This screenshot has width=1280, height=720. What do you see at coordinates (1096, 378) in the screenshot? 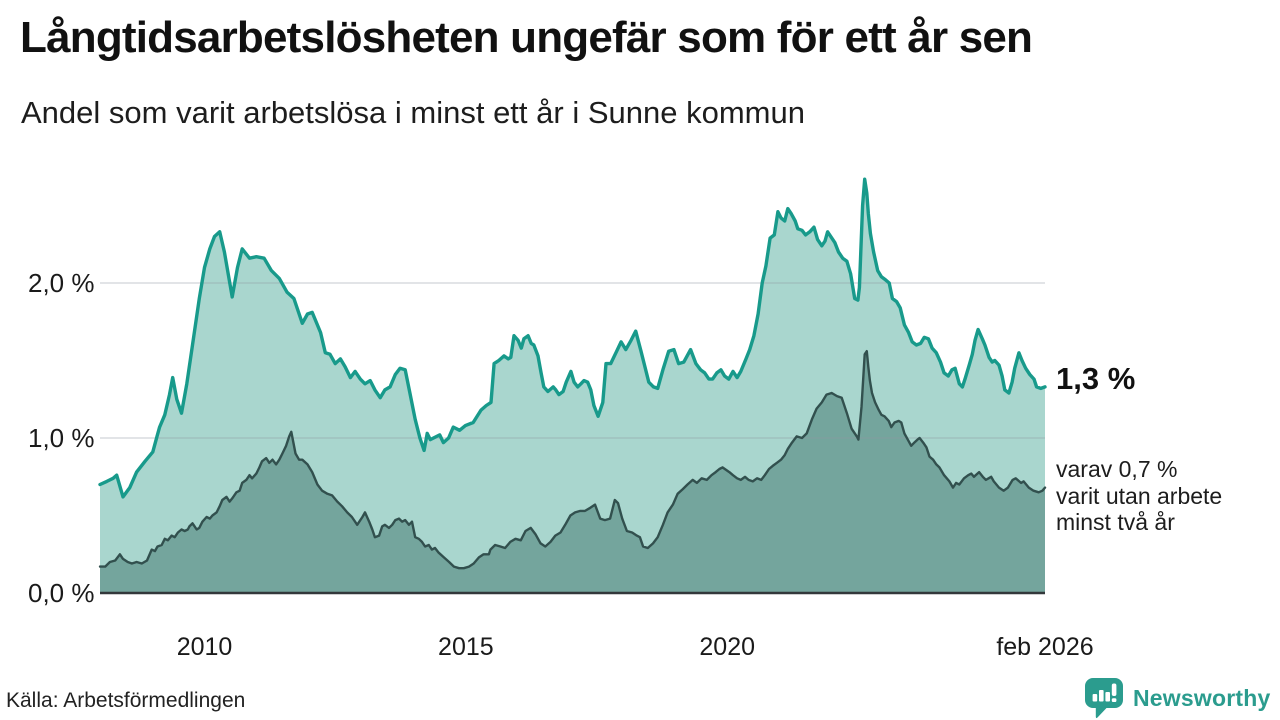
I see `series-end-value-label: 1,3 %` at bounding box center [1096, 378].